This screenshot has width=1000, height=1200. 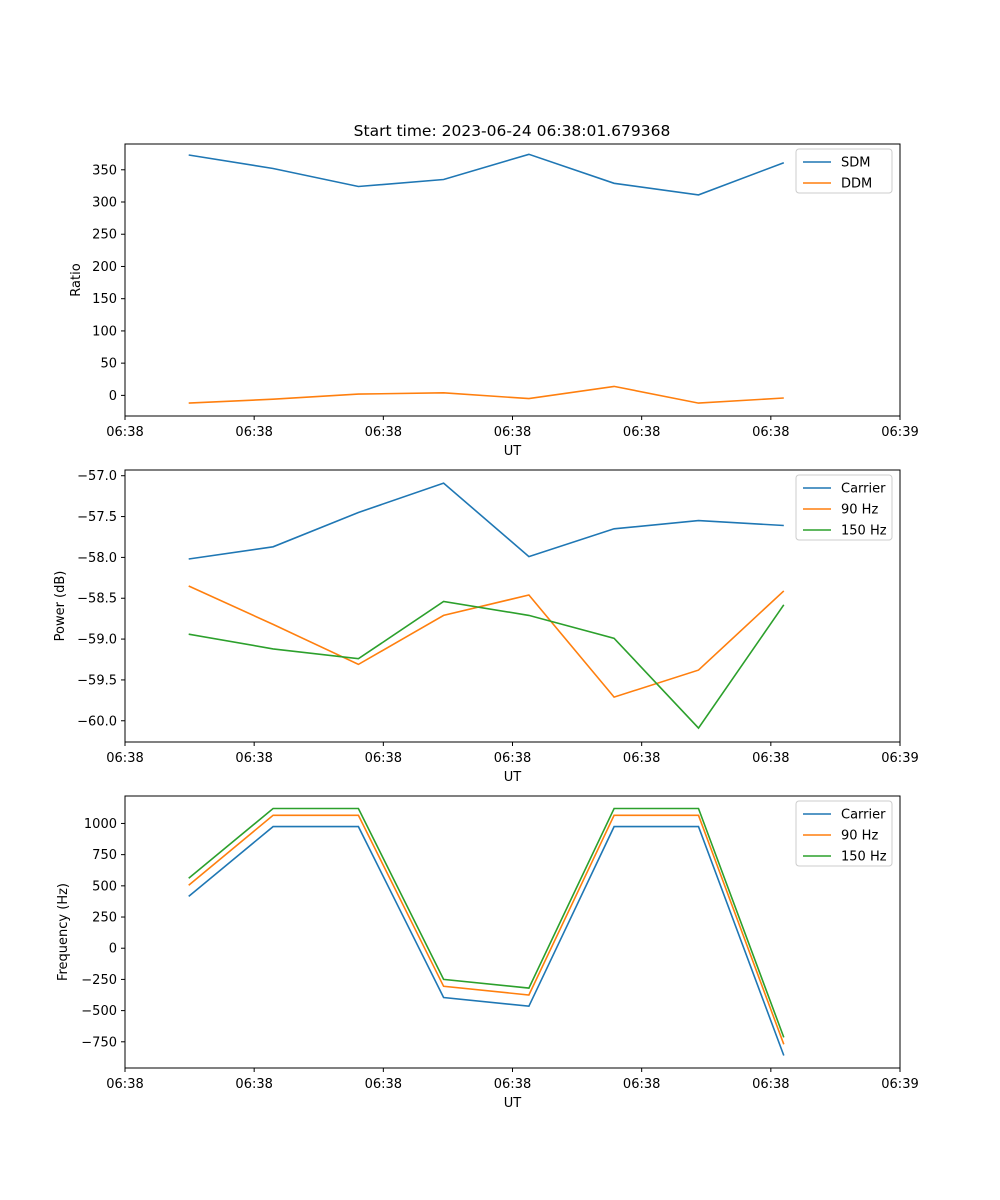 I want to click on y-tick-label: −58.5, so click(x=97, y=599).